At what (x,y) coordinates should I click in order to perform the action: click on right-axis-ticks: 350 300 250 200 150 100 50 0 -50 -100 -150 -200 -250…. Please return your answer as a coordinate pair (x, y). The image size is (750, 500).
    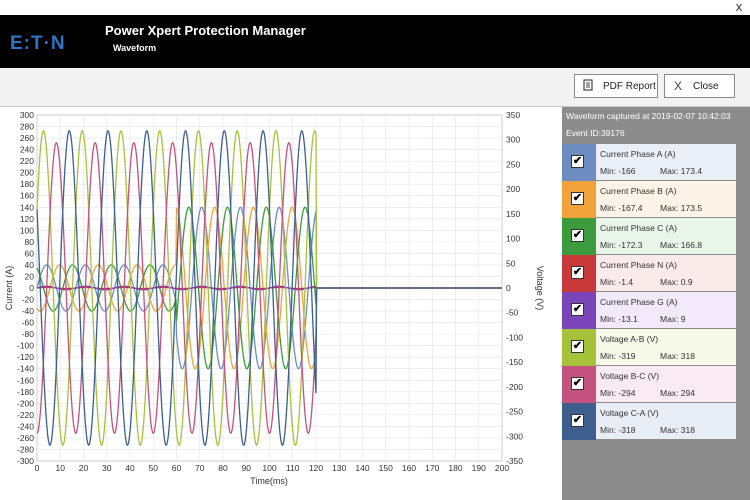
    Looking at the image, I should click on (514, 288).